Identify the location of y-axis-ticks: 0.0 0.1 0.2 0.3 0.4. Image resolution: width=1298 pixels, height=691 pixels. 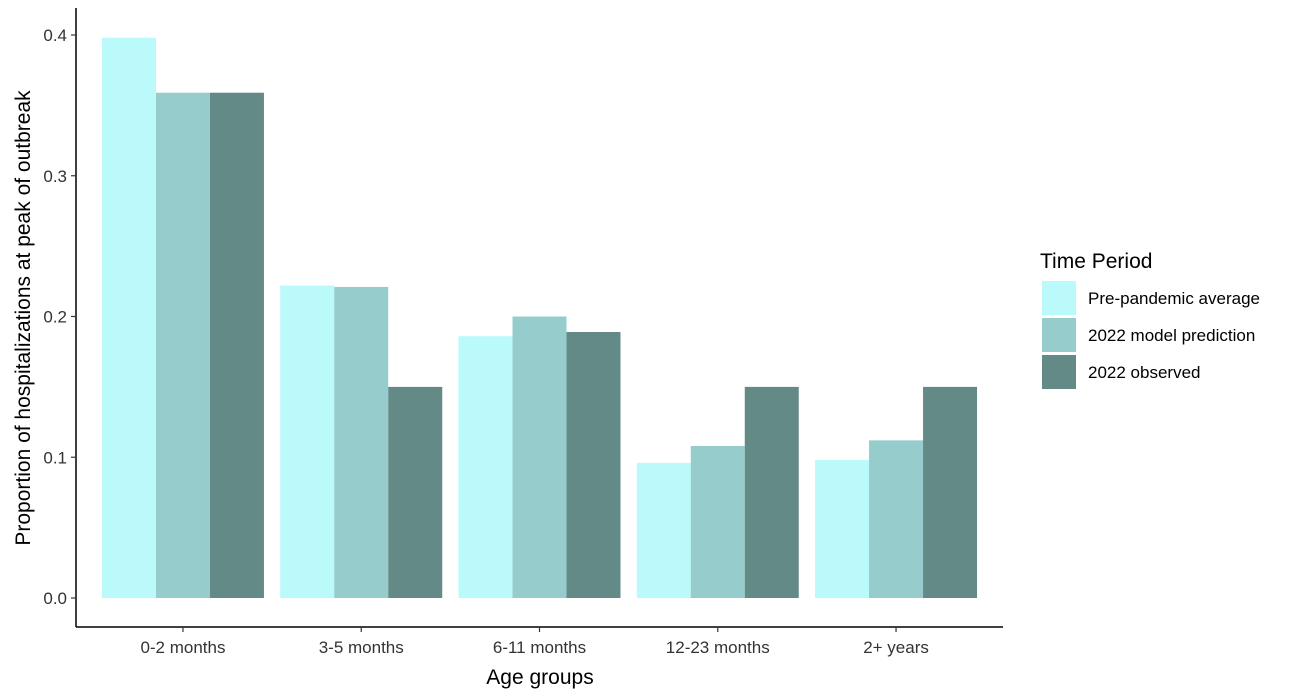
(59, 317).